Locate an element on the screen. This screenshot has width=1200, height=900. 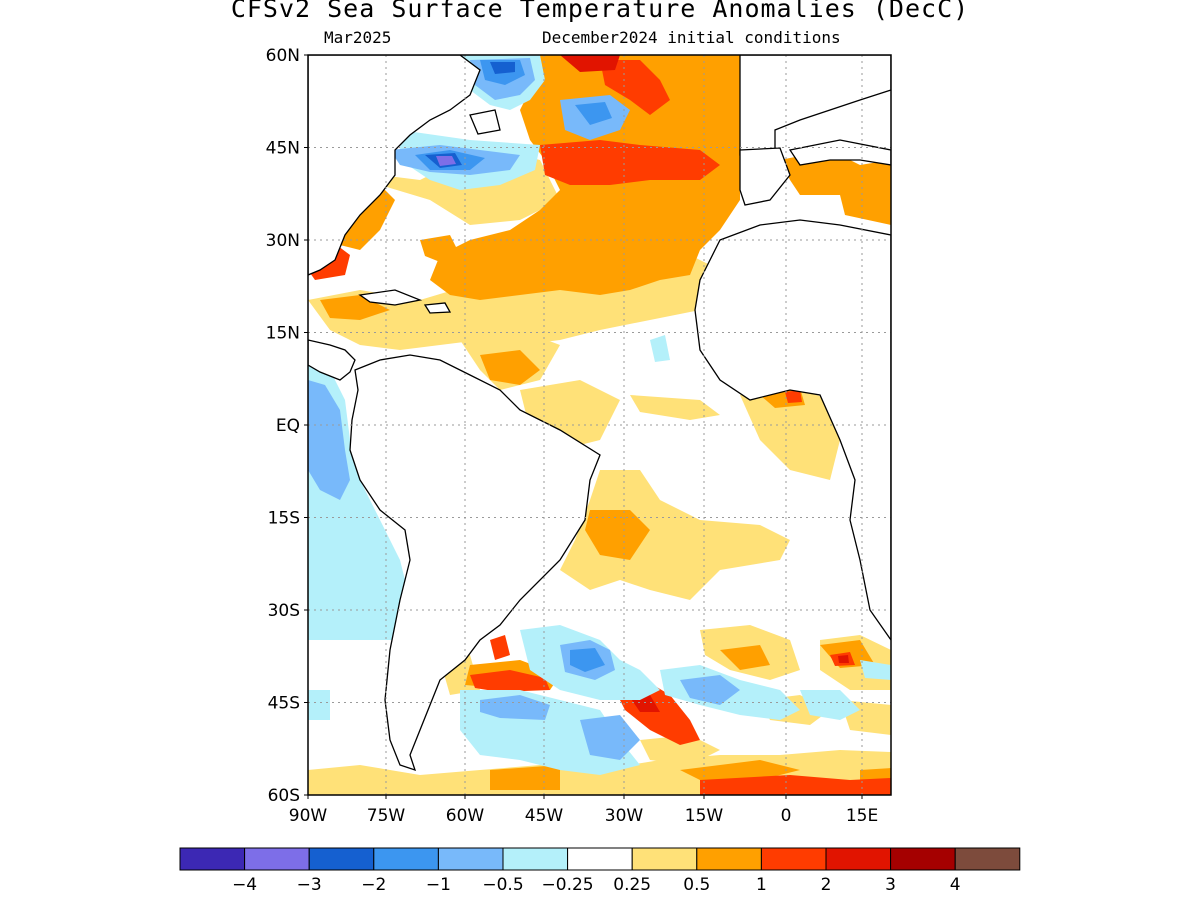
valid-month: Mar2025 is located at coordinates (358, 37).